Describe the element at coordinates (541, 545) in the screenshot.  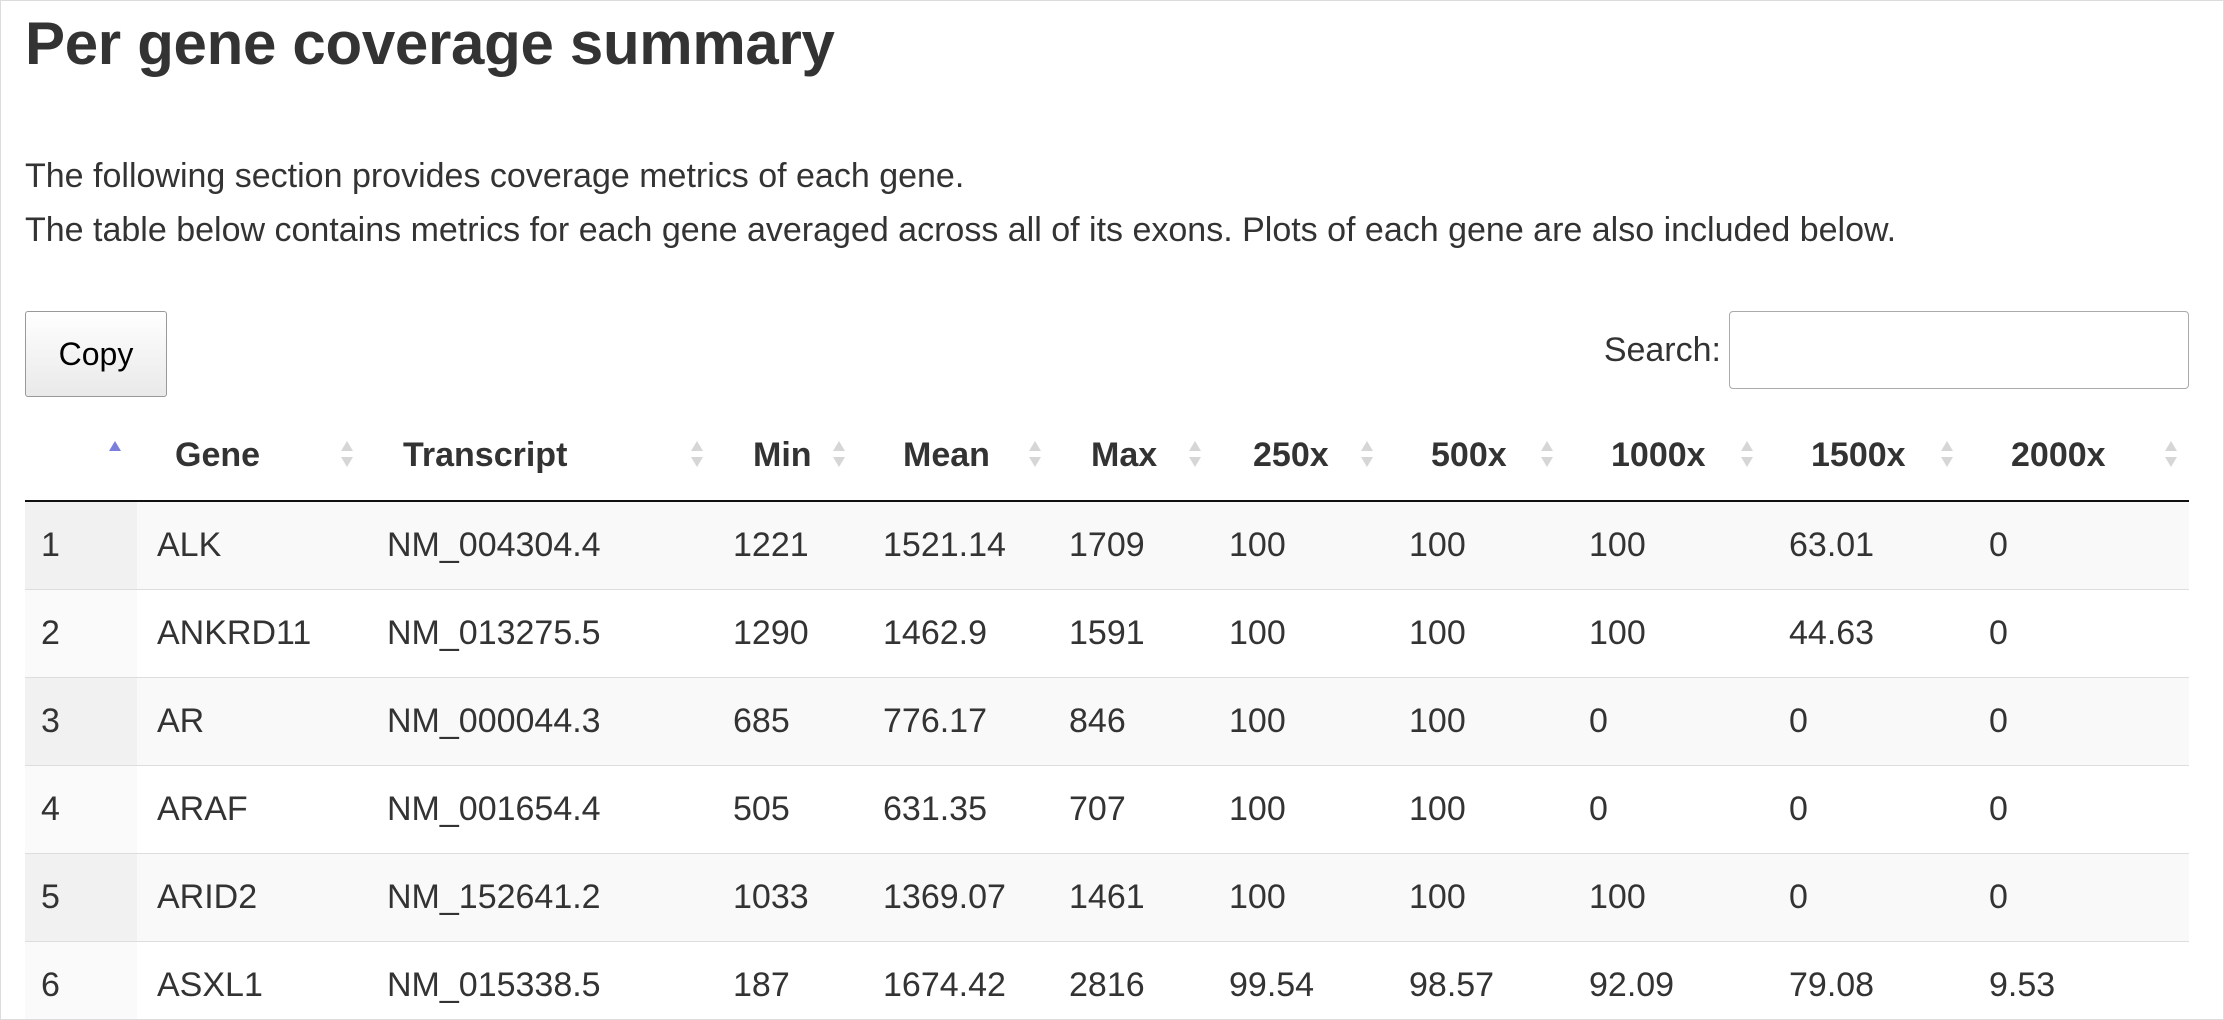
I see `transcript-cell: NM_004304.4` at that location.